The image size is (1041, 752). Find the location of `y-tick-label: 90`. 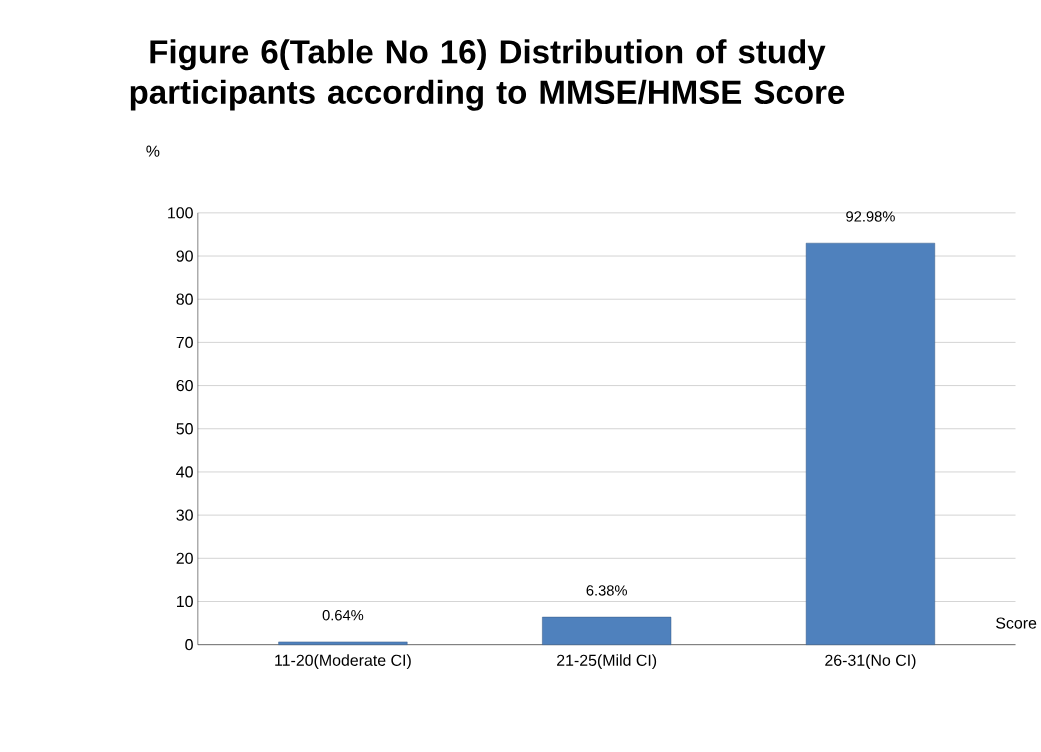

y-tick-label: 90 is located at coordinates (184, 256).